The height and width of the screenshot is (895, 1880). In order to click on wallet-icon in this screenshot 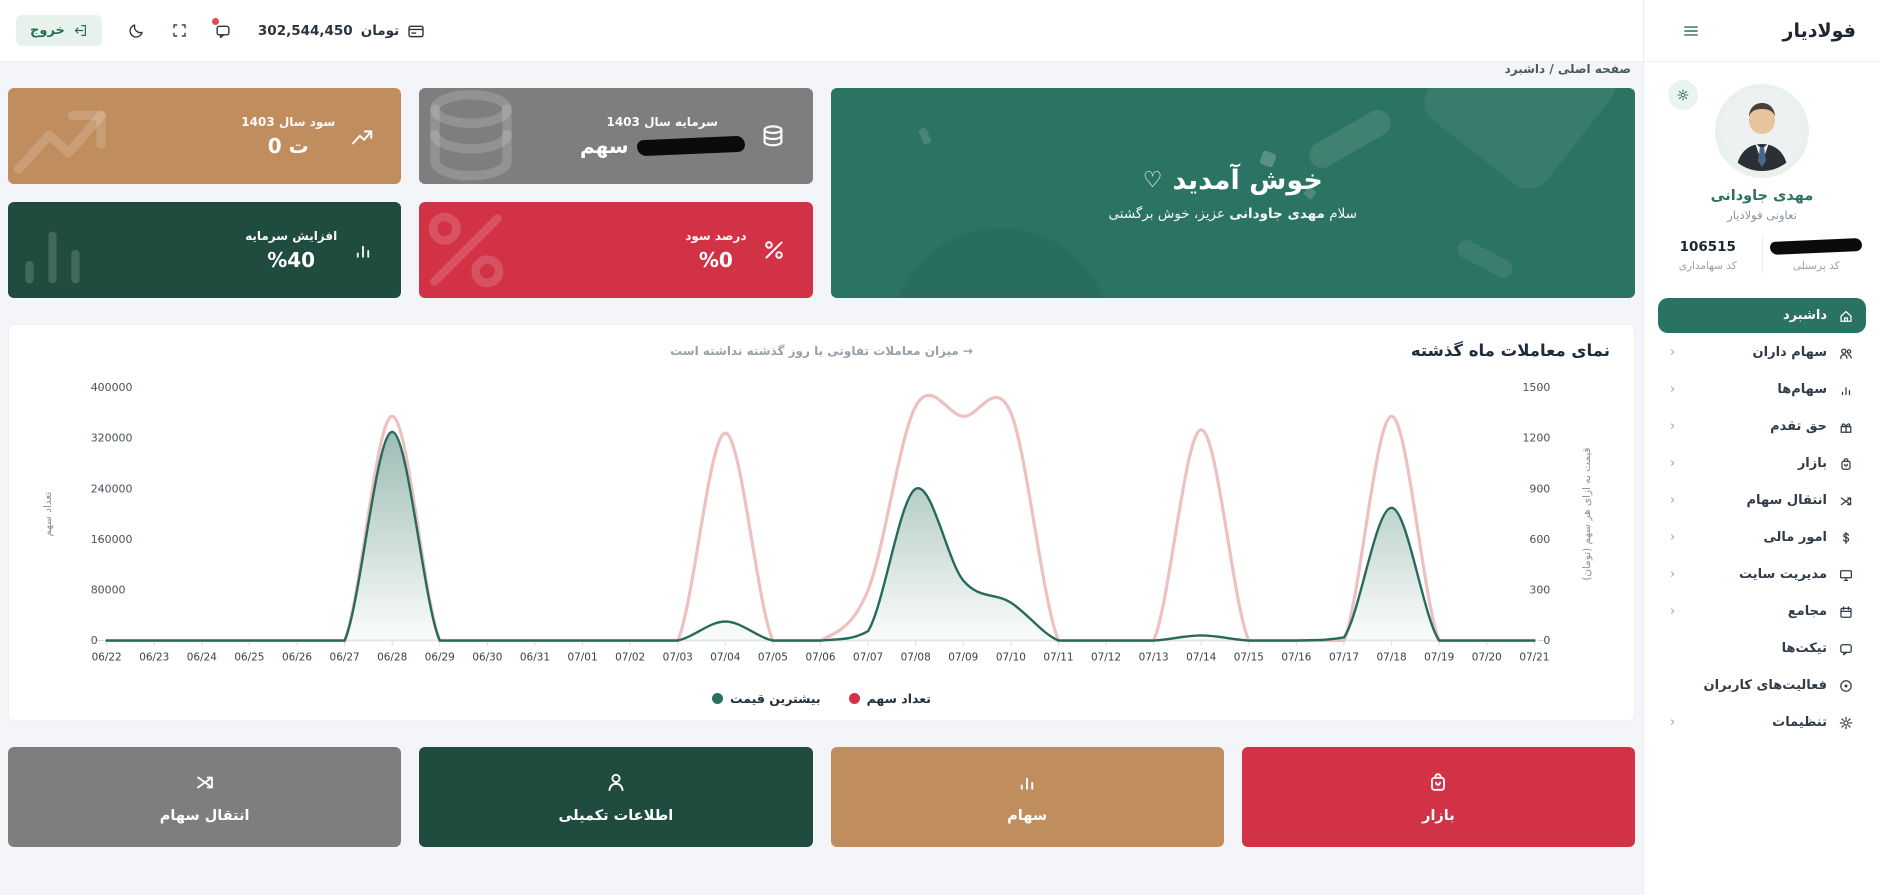, I will do `click(416, 31)`.